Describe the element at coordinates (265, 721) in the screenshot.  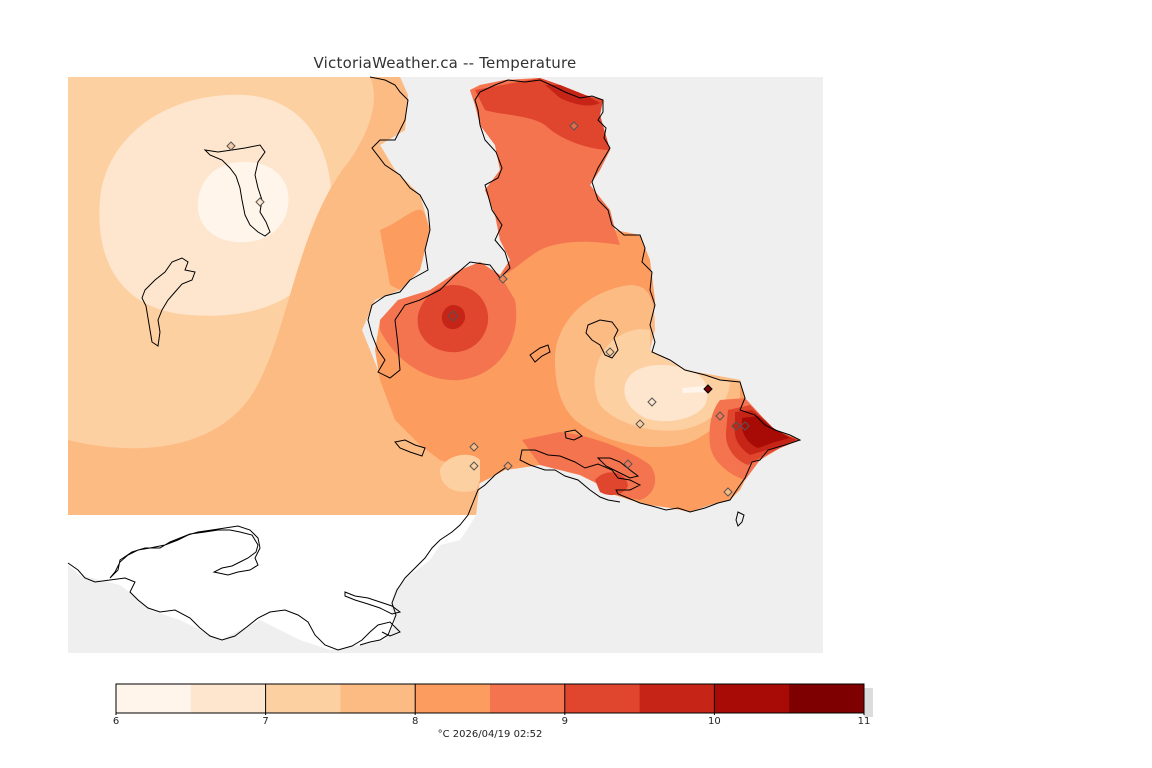
I see `legend-tick-label: 7` at that location.